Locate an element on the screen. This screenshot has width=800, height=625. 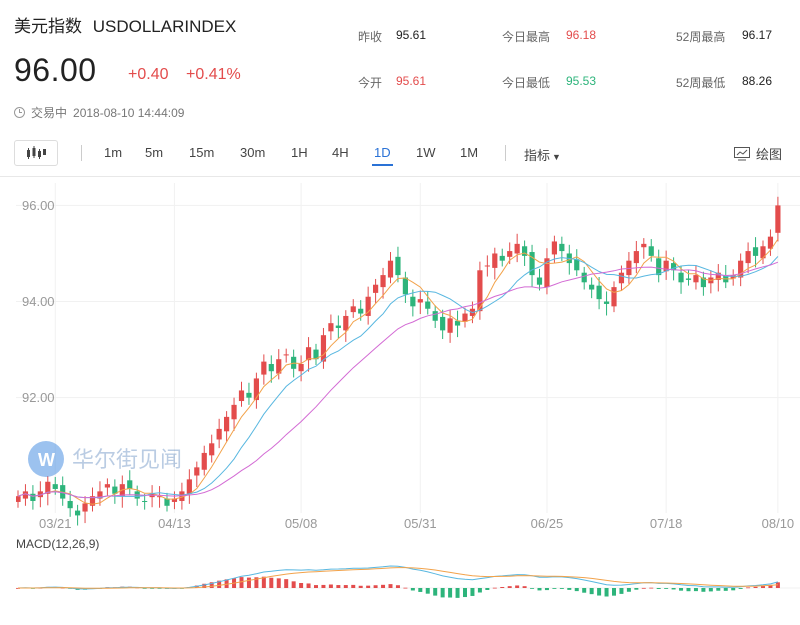
watermark-text: 华尔街见闻 is located at coordinates (127, 460).